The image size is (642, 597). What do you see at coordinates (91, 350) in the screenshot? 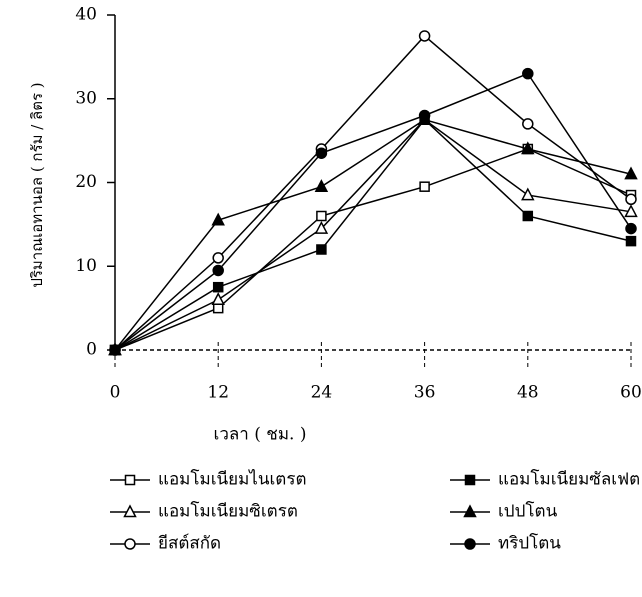
I see `y-tick-label: 0` at bounding box center [91, 350].